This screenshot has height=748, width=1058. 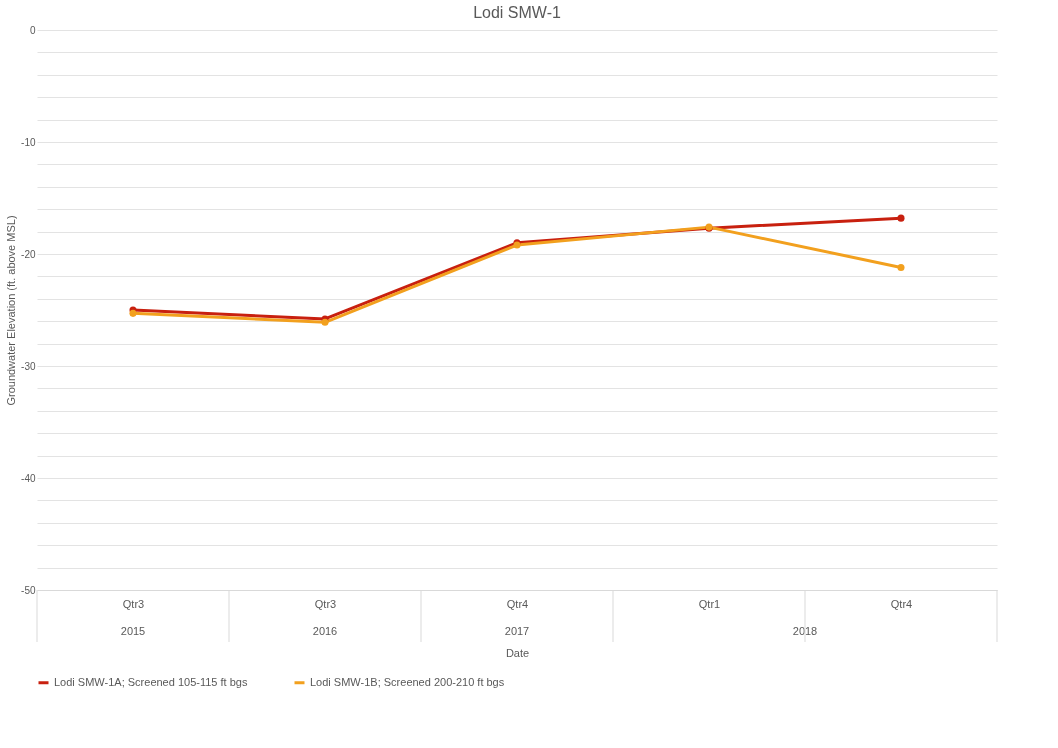 I want to click on text: 2016, so click(x=325, y=631).